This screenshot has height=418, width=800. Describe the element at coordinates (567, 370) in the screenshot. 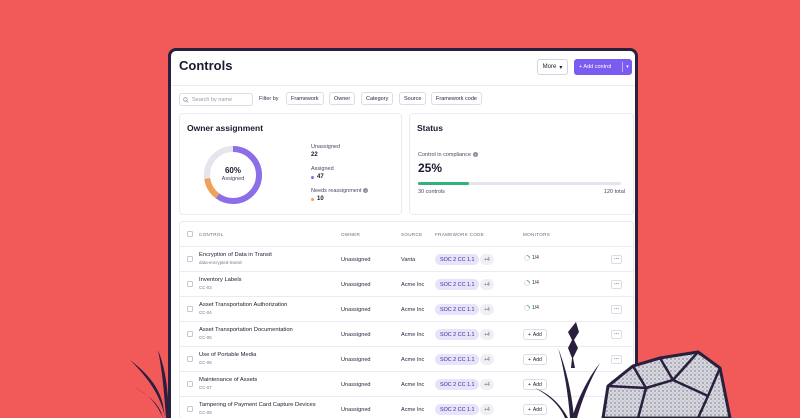

I see `plant-decoration` at that location.